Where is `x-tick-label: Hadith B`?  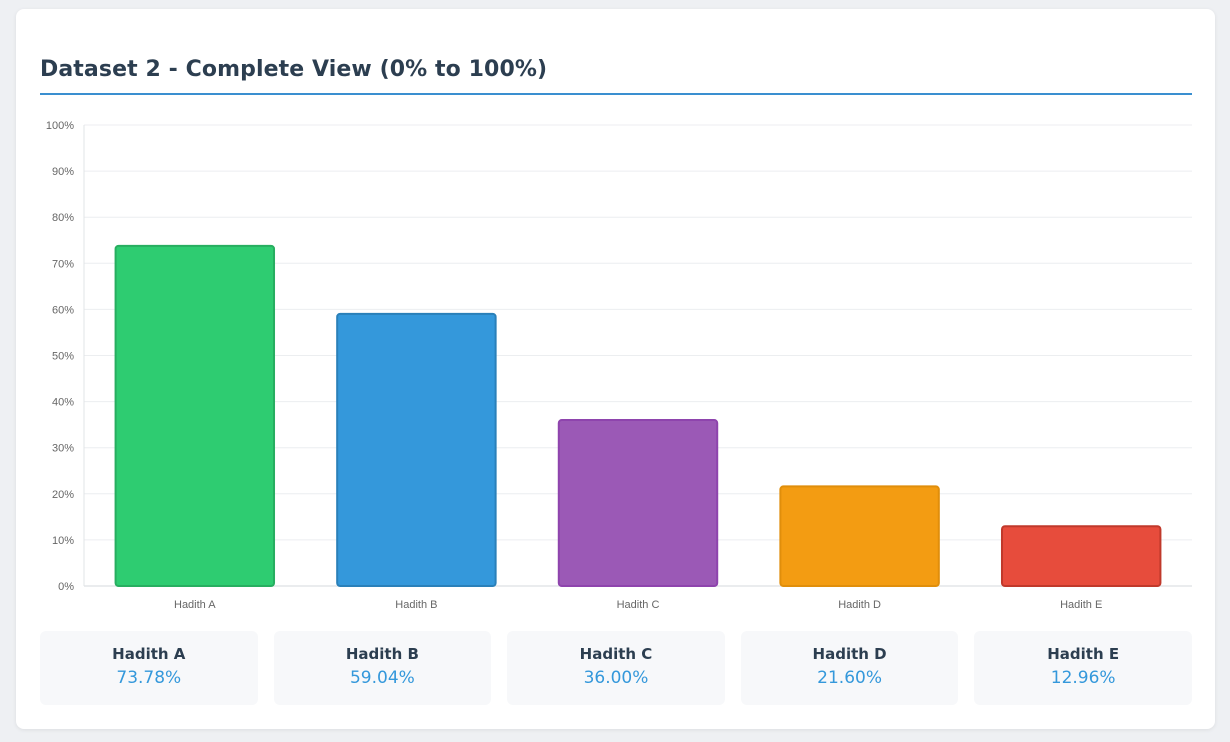 x-tick-label: Hadith B is located at coordinates (416, 605).